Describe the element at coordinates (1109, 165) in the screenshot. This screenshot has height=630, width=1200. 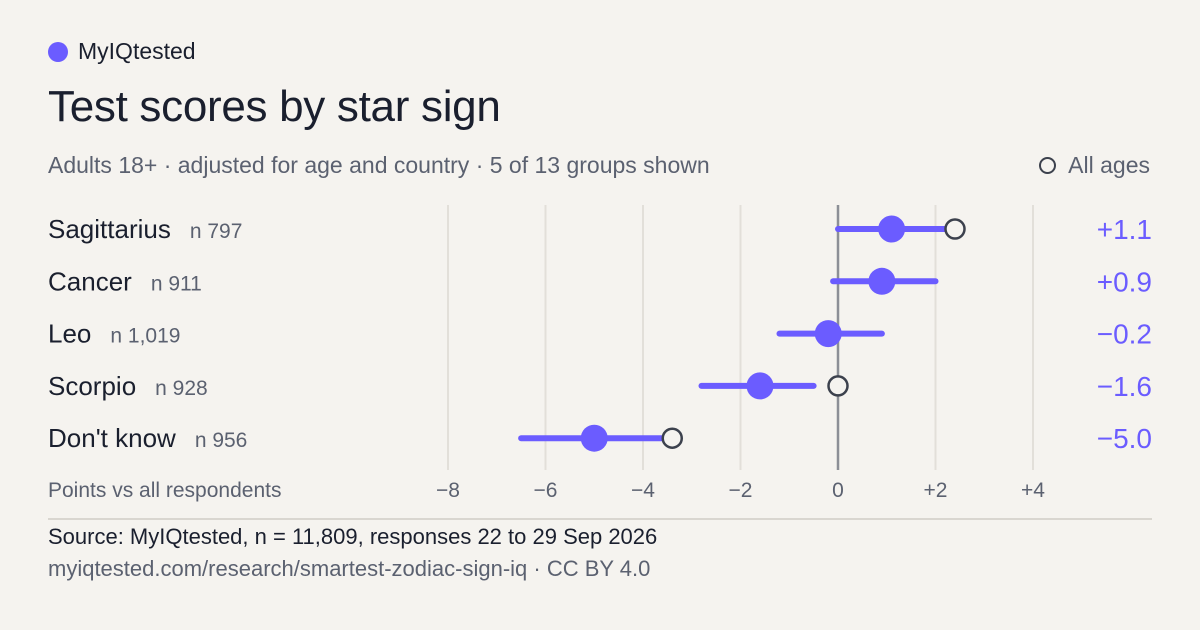
I see `legend-label: All ages` at that location.